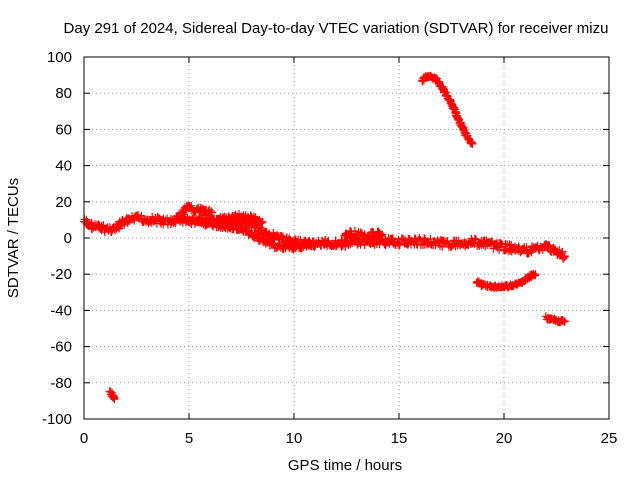  I want to click on series-arc-high, so click(447, 109).